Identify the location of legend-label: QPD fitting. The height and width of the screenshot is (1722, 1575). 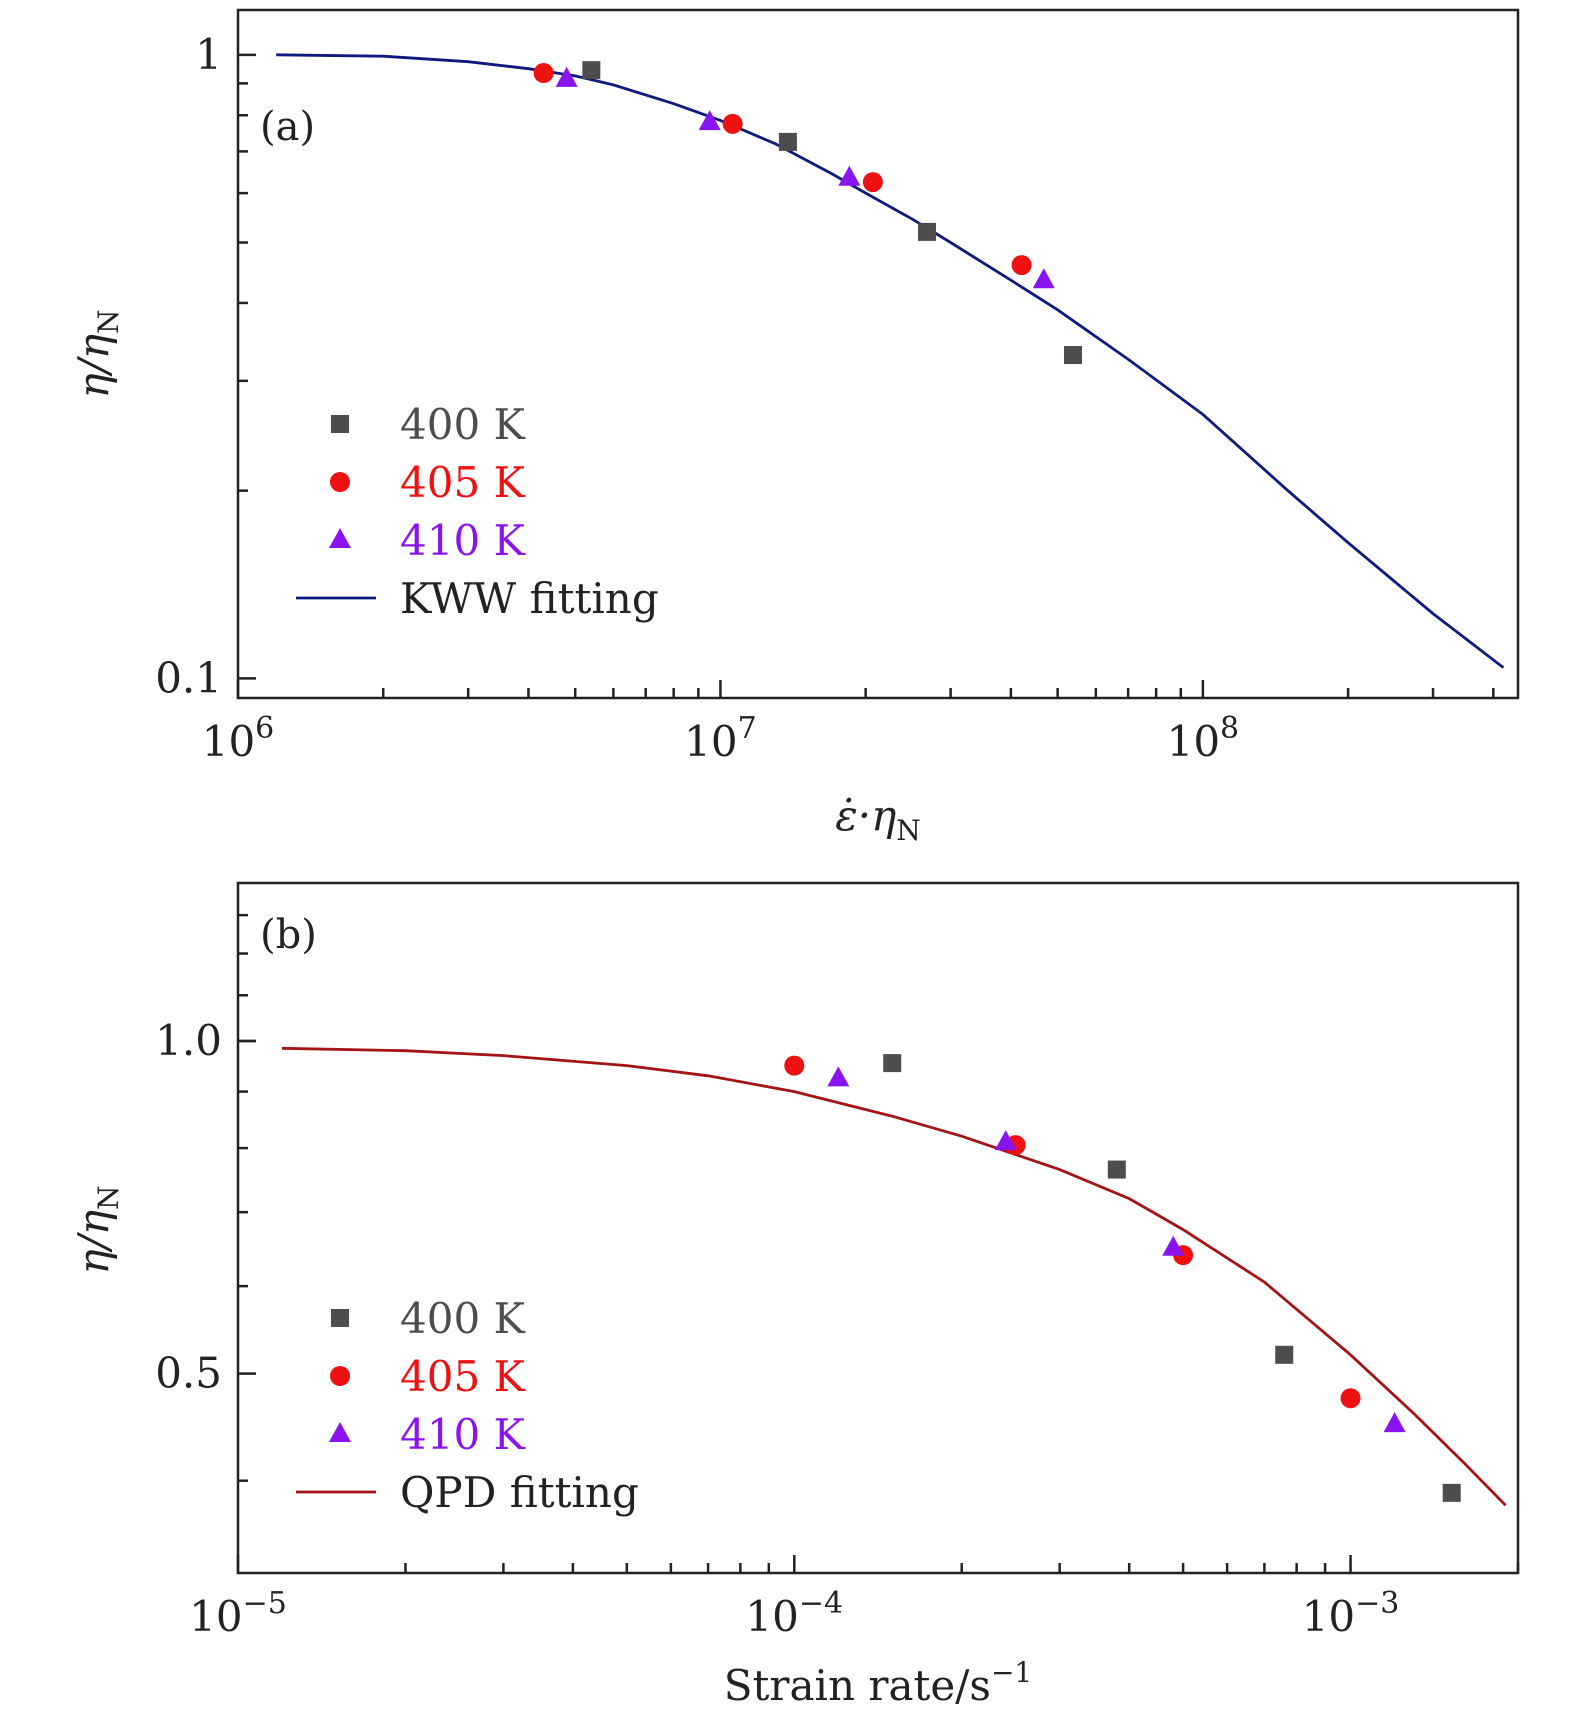
(519, 1492).